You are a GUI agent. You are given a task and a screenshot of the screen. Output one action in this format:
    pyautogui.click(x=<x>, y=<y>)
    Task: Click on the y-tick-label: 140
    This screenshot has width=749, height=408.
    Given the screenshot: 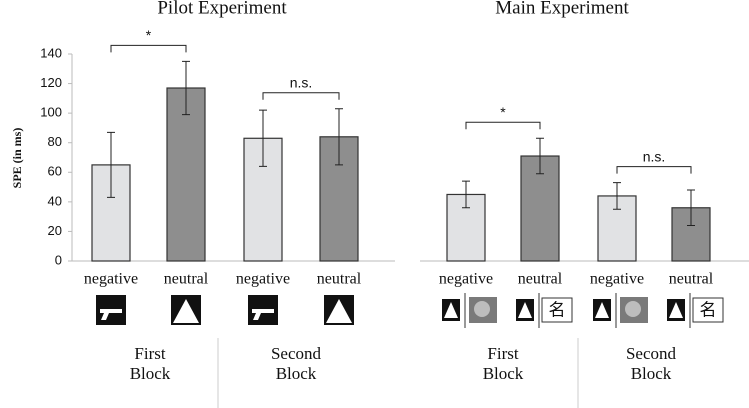 What is the action you would take?
    pyautogui.click(x=51, y=52)
    